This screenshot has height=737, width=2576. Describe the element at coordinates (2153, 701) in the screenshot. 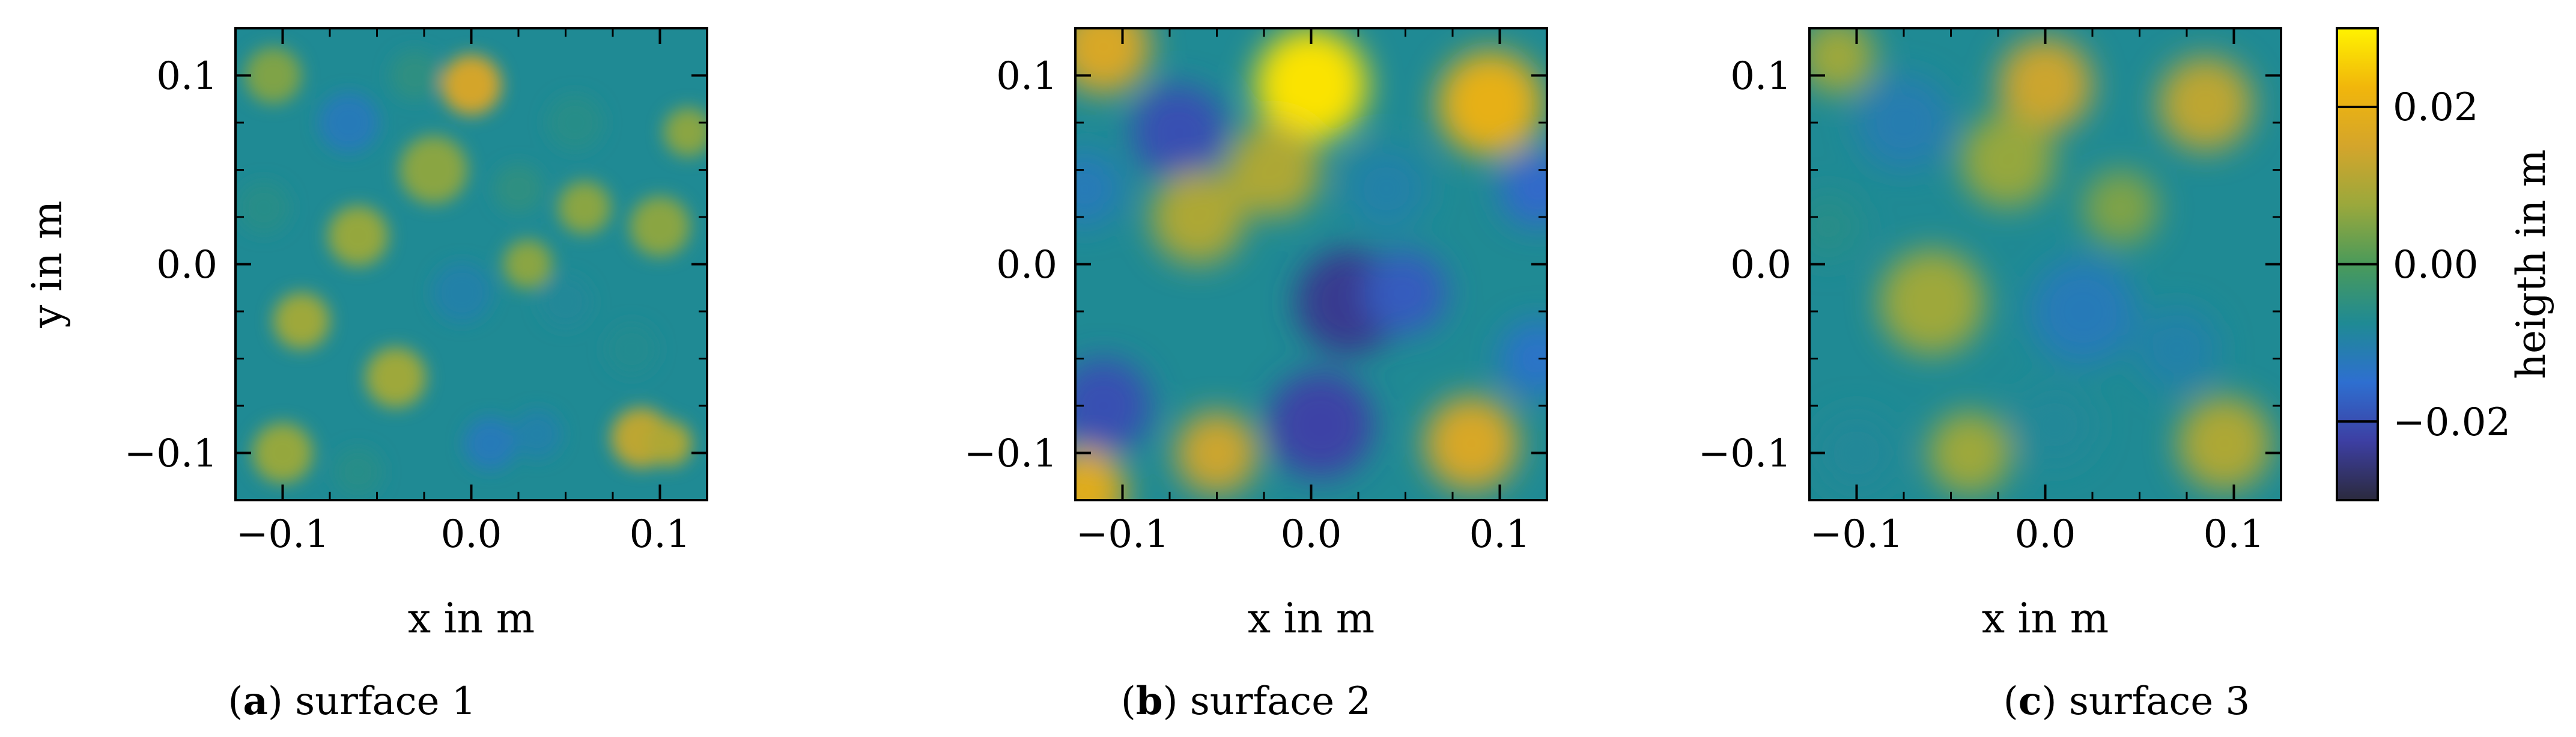

I see `caption-text: surface 3` at that location.